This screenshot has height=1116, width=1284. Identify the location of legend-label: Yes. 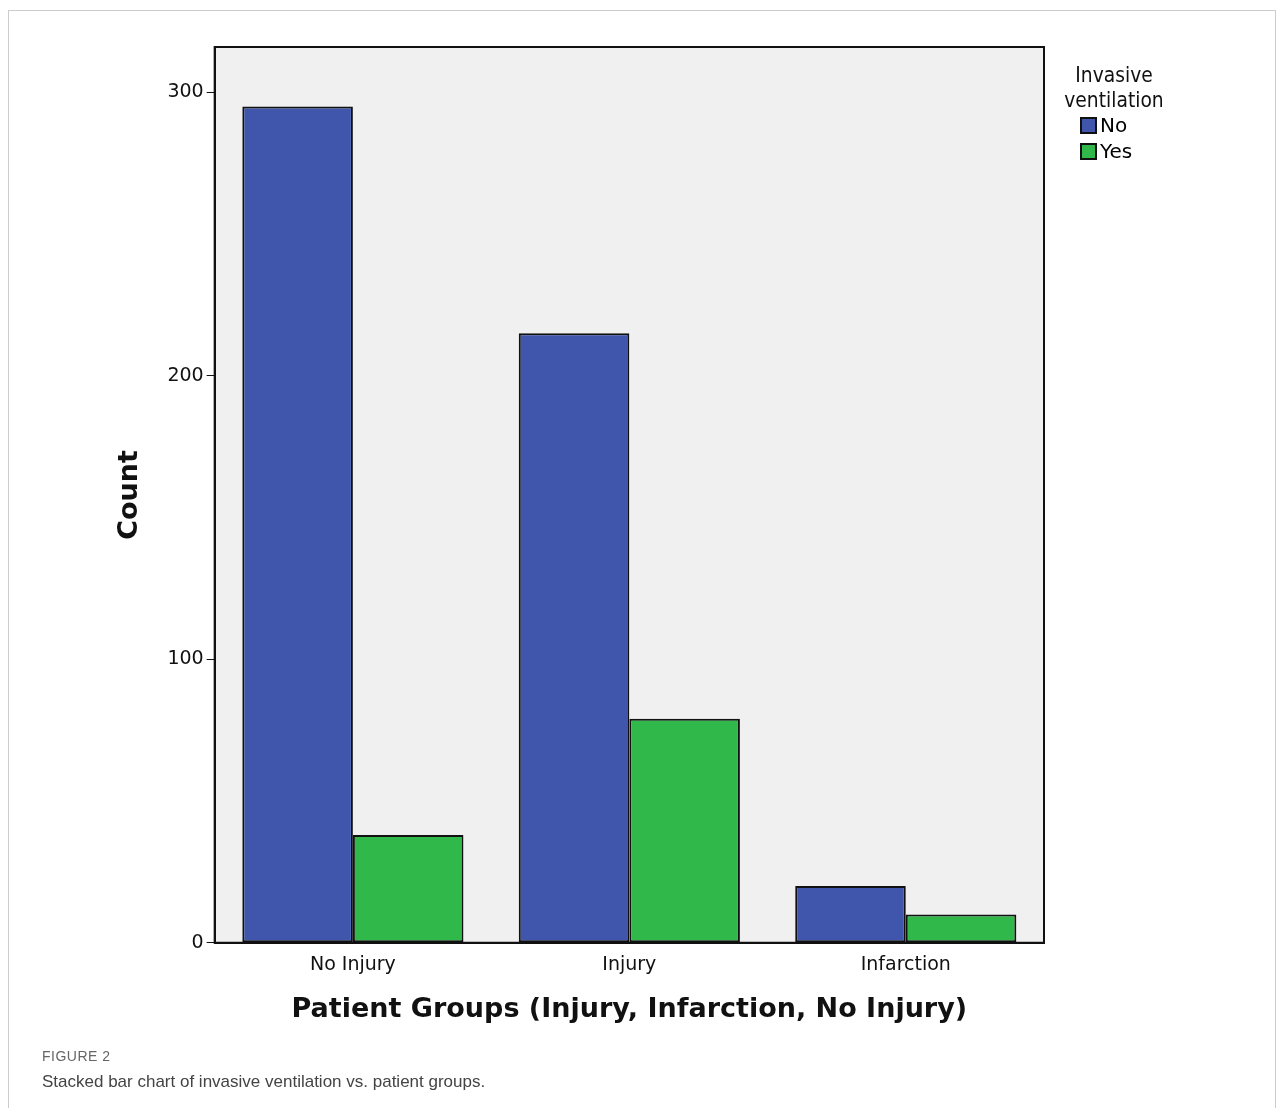
(1116, 151).